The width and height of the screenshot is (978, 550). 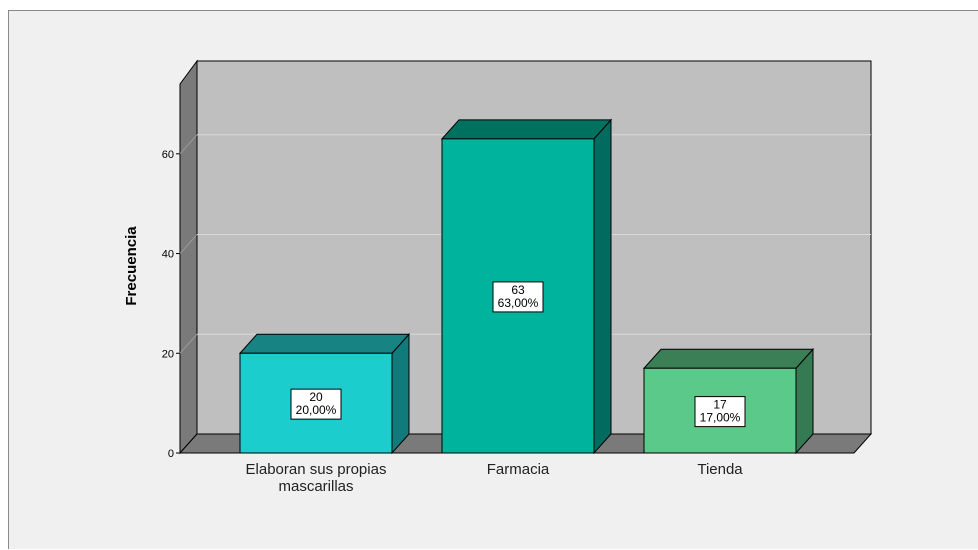 What do you see at coordinates (171, 304) in the screenshot?
I see `y-axis-ticks: 0 20 40 60` at bounding box center [171, 304].